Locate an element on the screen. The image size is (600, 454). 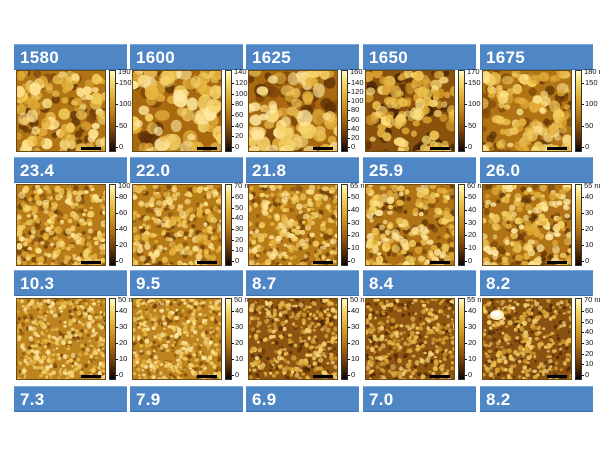
colorbar-max-label: 70 nm is located at coordinates (244, 185).